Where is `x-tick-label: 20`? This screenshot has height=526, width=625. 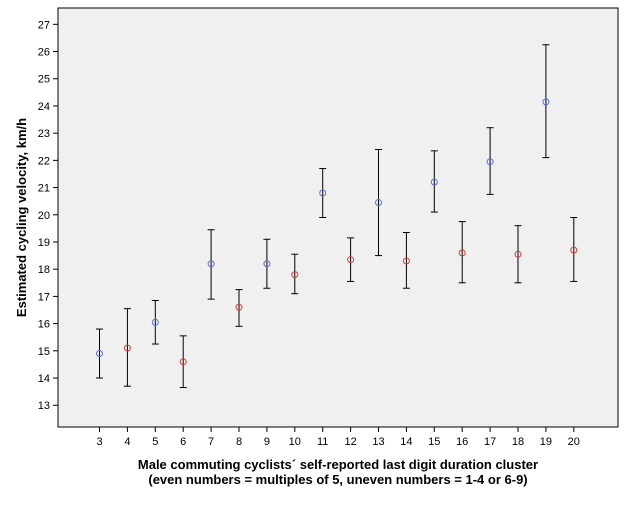 x-tick-label: 20 is located at coordinates (574, 442).